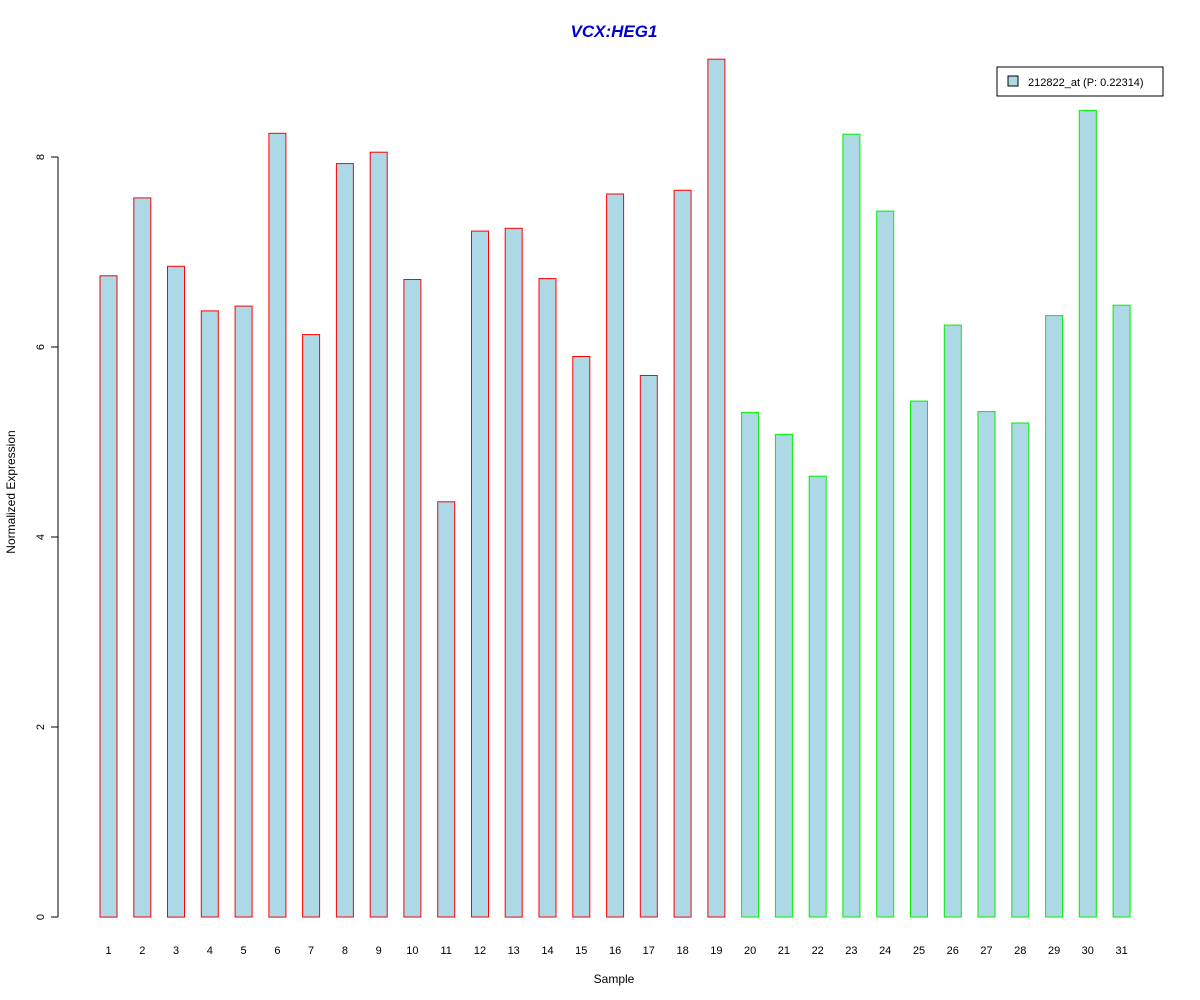 The height and width of the screenshot is (1000, 1200). I want to click on x-tick-label-14: 14, so click(547, 951).